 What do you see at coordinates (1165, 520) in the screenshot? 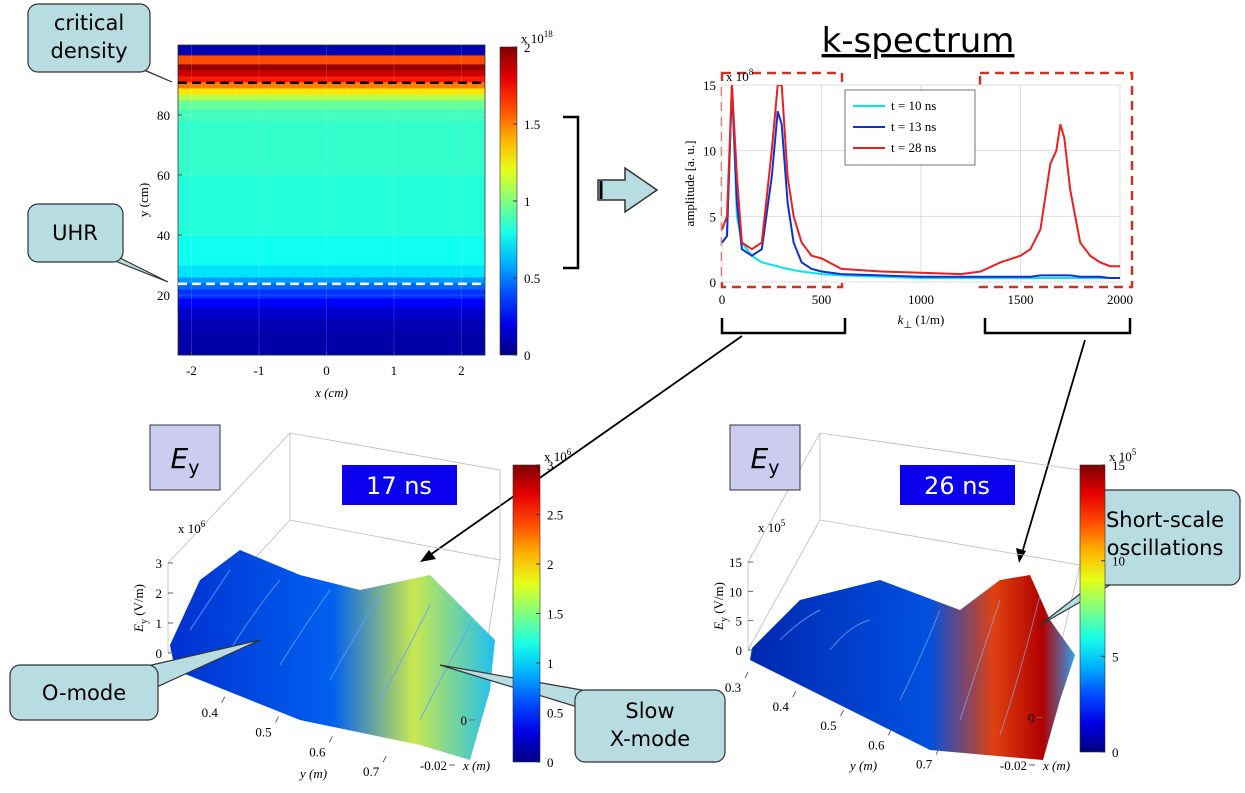
I see `callout-line: Short-scale` at bounding box center [1165, 520].